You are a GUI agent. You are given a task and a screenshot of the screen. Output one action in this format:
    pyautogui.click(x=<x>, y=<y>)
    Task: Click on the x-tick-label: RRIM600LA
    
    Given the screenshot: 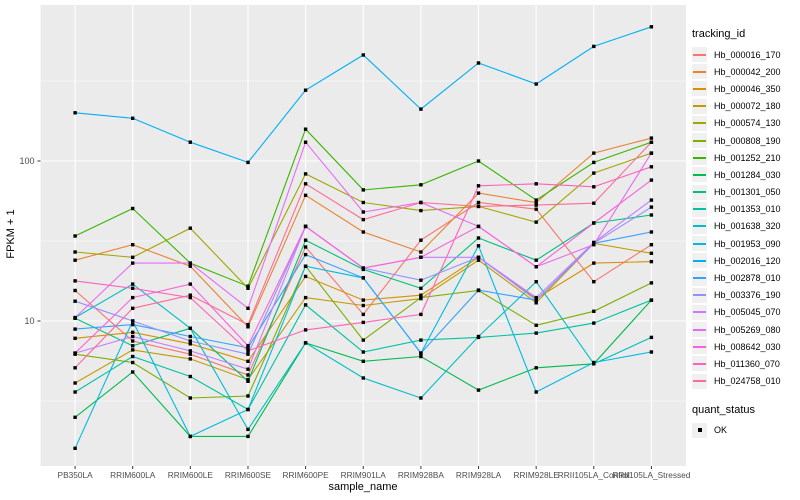 What is the action you would take?
    pyautogui.click(x=133, y=475)
    